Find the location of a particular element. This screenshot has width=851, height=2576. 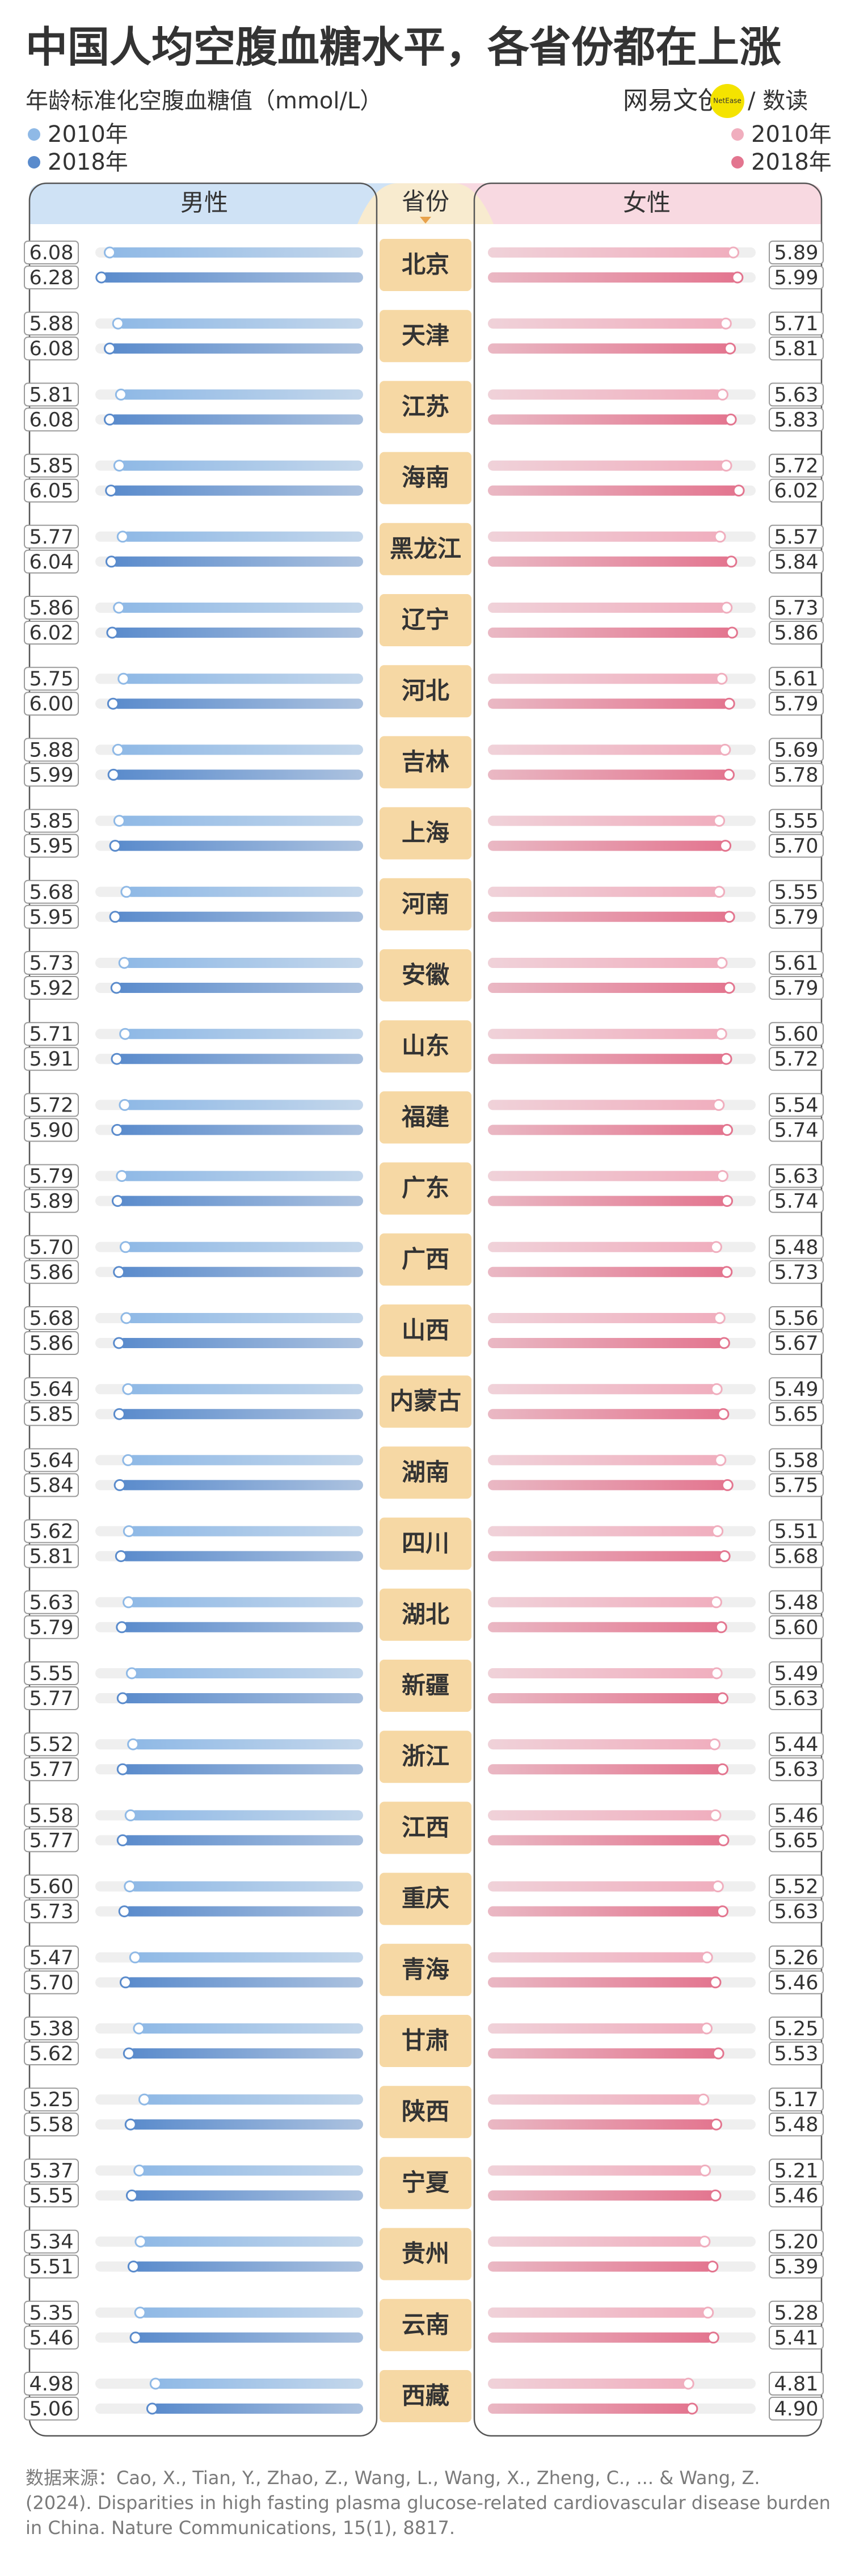

value-label: 5.95 is located at coordinates (52, 917).